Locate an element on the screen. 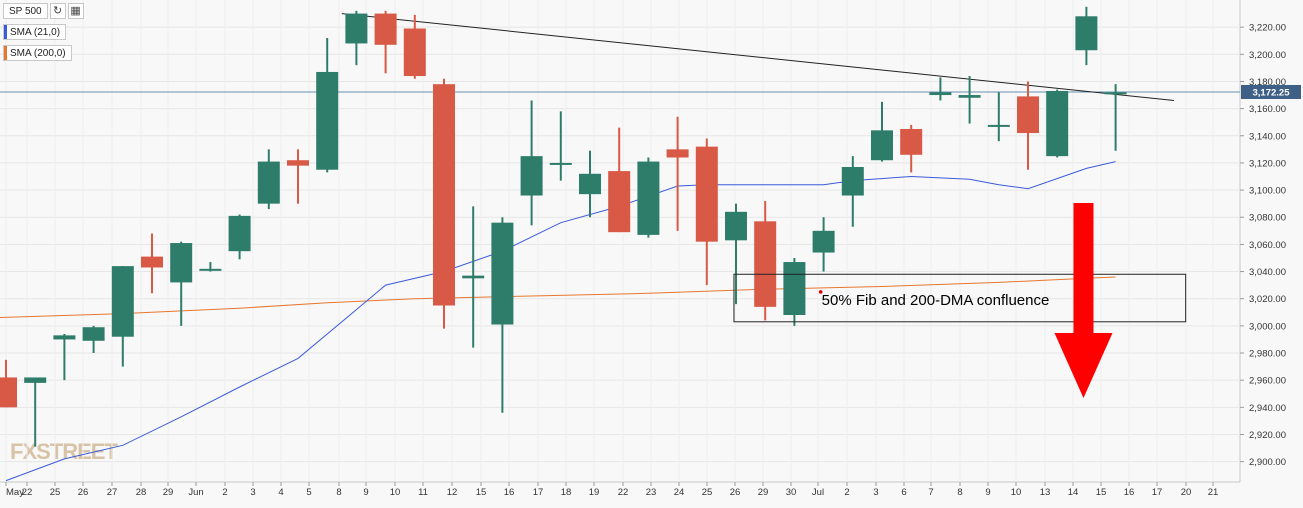 This screenshot has height=508, width=1303. sma200-legend: SMA (200,0) is located at coordinates (37, 53).